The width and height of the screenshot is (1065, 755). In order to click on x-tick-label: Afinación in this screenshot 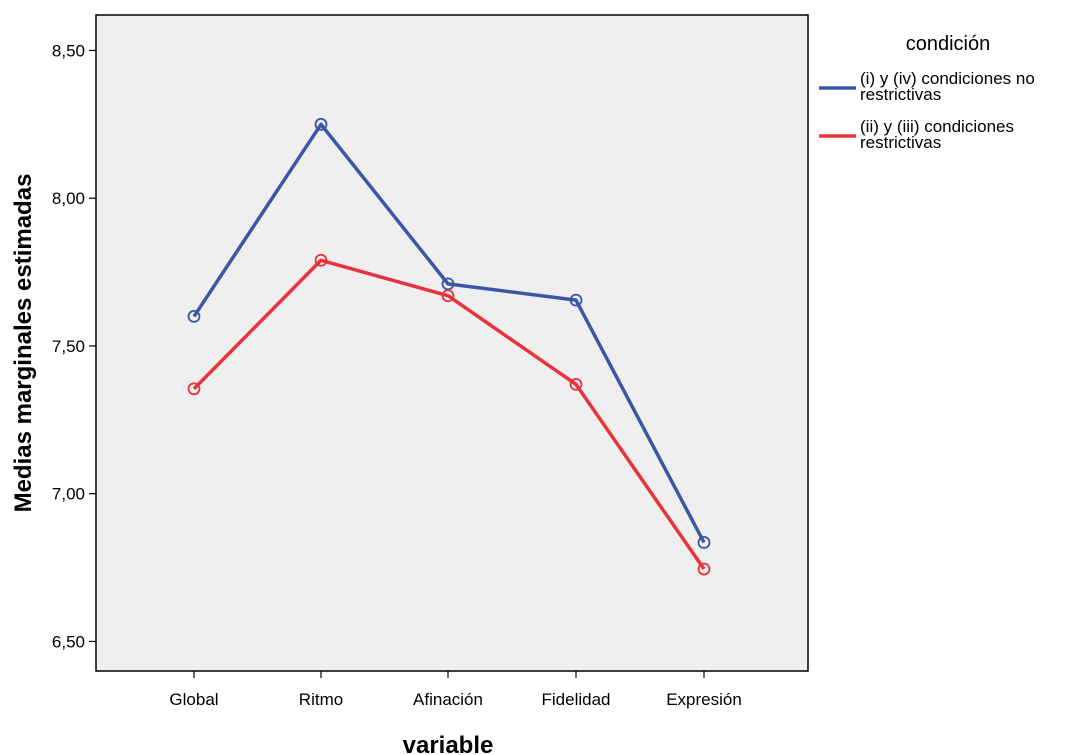, I will do `click(448, 699)`.